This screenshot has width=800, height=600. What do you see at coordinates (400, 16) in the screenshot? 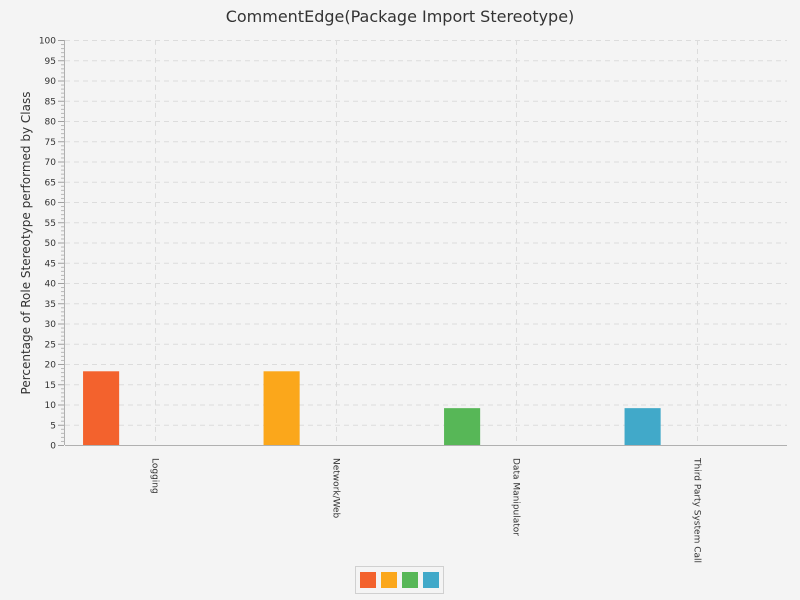
I see `chart-title: CommentEdge(Package Import Stereotype)` at bounding box center [400, 16].